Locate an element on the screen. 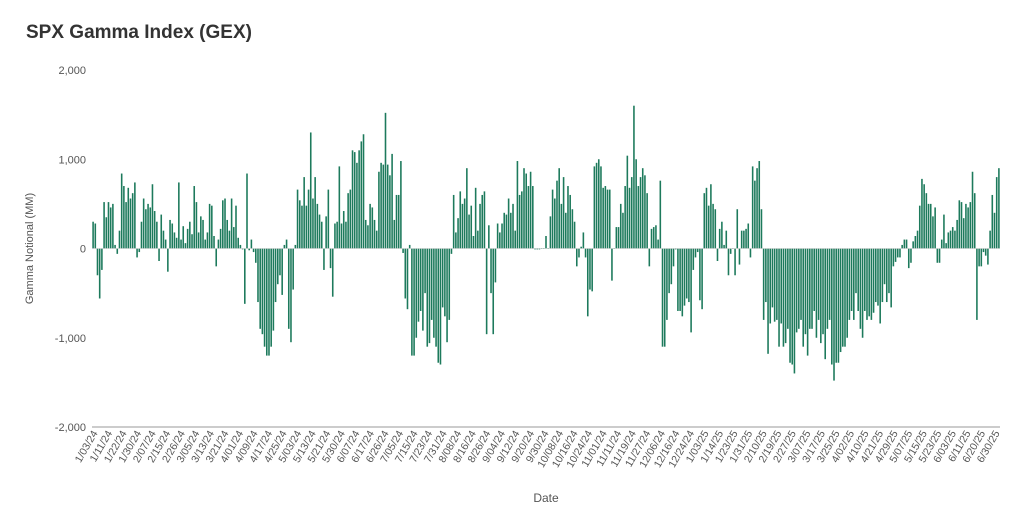  y-tick-label: 1,000 is located at coordinates (72, 160).